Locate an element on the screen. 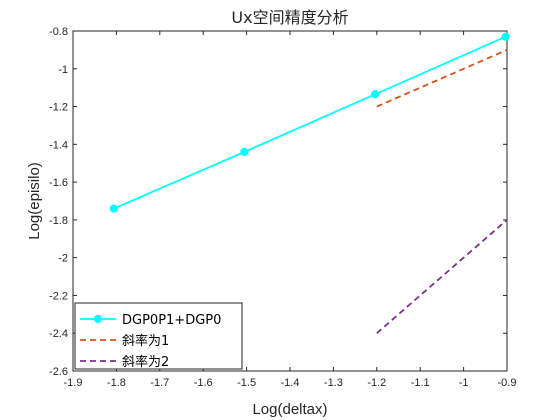  y-tick-label: -2.4 is located at coordinates (58, 334).